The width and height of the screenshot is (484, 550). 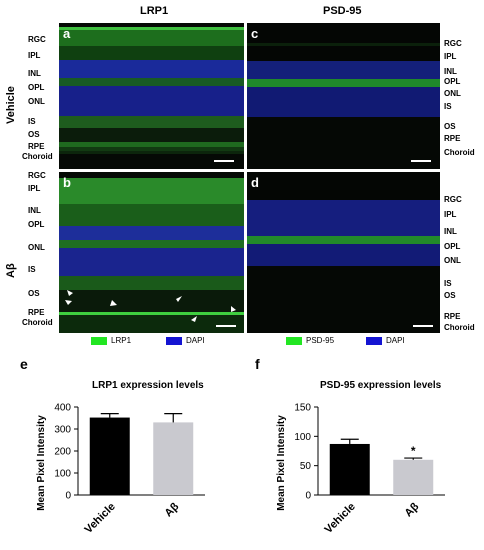 What do you see at coordinates (450, 231) in the screenshot?
I see `layer-label-d-inl: INL` at bounding box center [450, 231].